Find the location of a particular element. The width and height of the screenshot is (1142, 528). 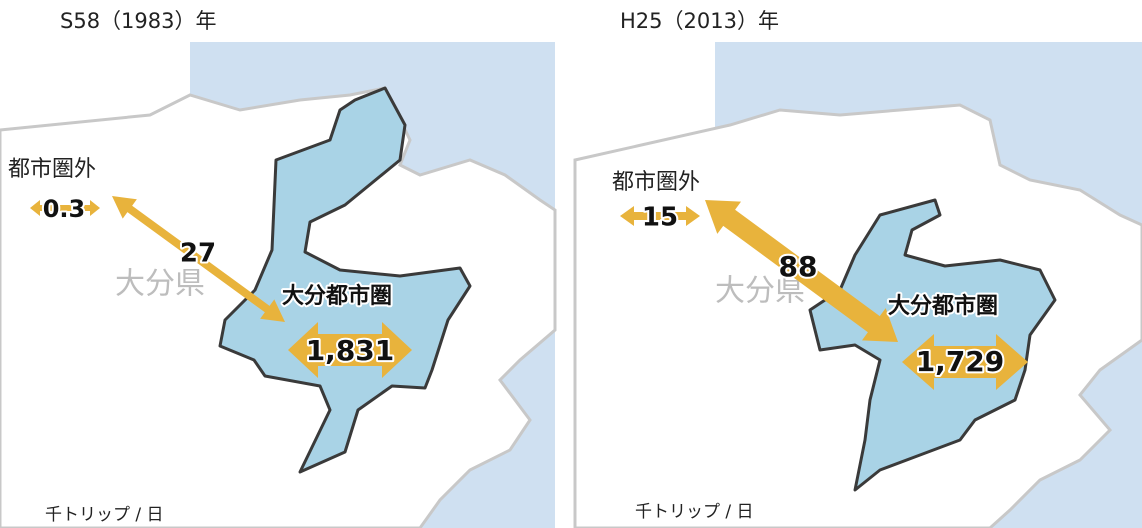

metro-value: 1,831 is located at coordinates (350, 350).